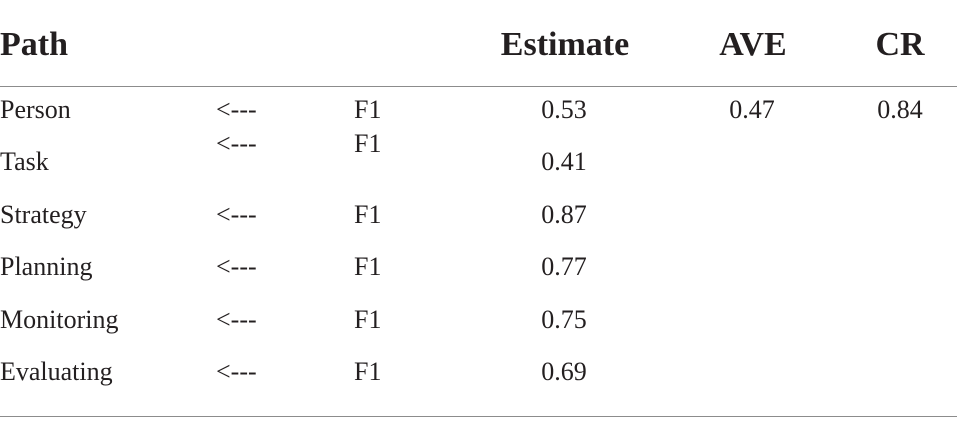  I want to click on row-task-estimate: 0.41, so click(564, 161).